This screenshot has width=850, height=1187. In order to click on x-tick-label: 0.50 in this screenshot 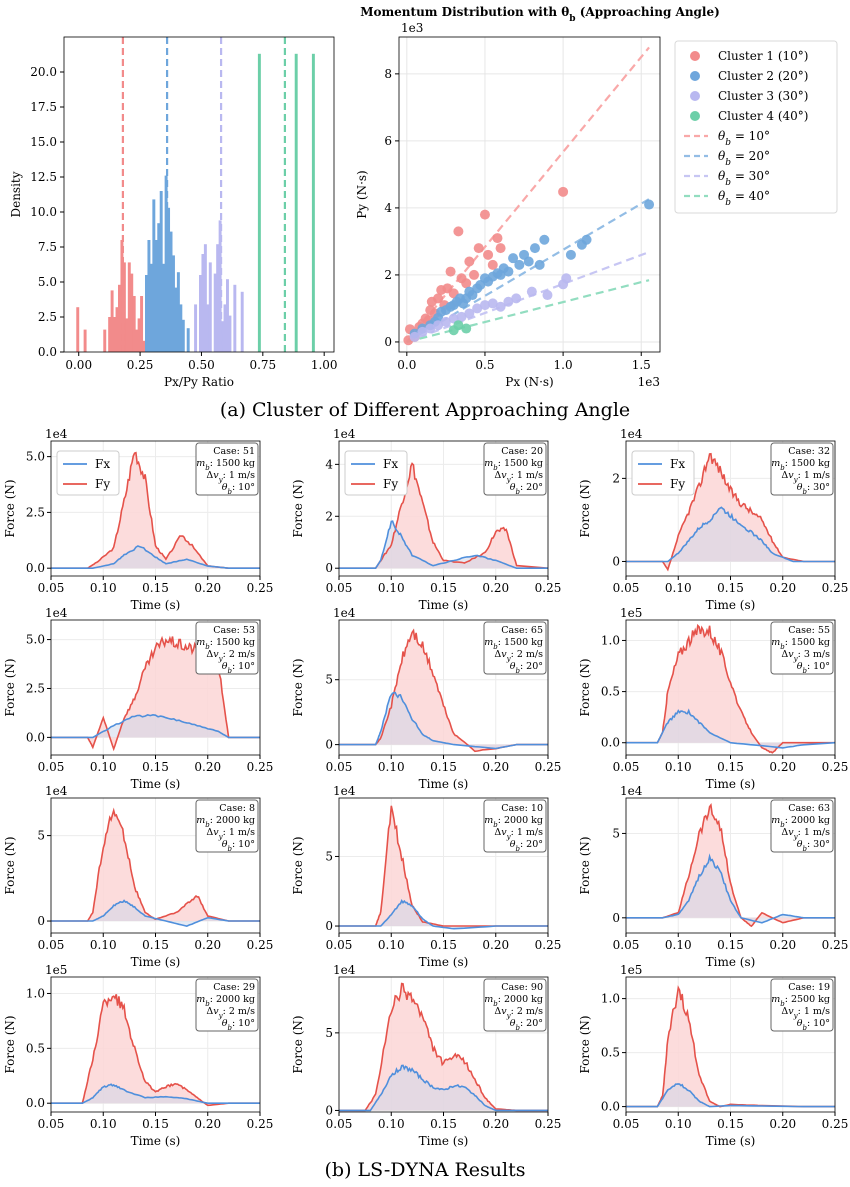, I will do `click(201, 365)`.